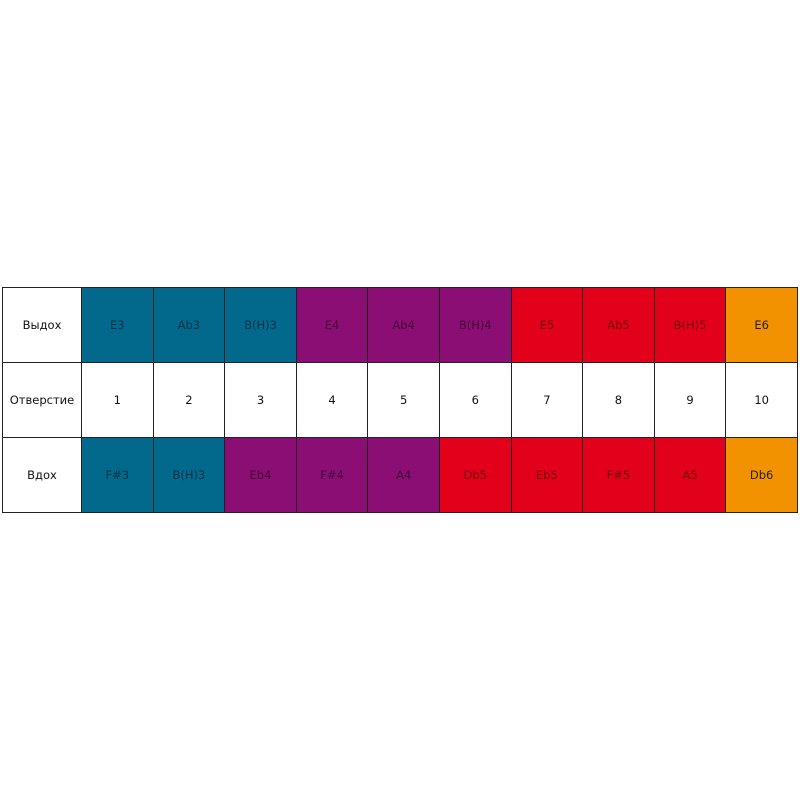 This screenshot has width=800, height=800. What do you see at coordinates (189, 325) in the screenshot?
I see `note-cell: Ab3` at bounding box center [189, 325].